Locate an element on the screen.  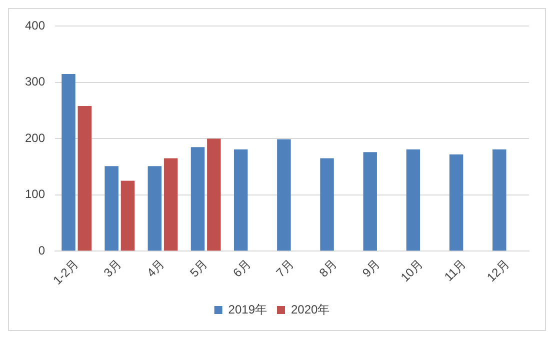
x-tick-label: 11月 is located at coordinates (455, 270).